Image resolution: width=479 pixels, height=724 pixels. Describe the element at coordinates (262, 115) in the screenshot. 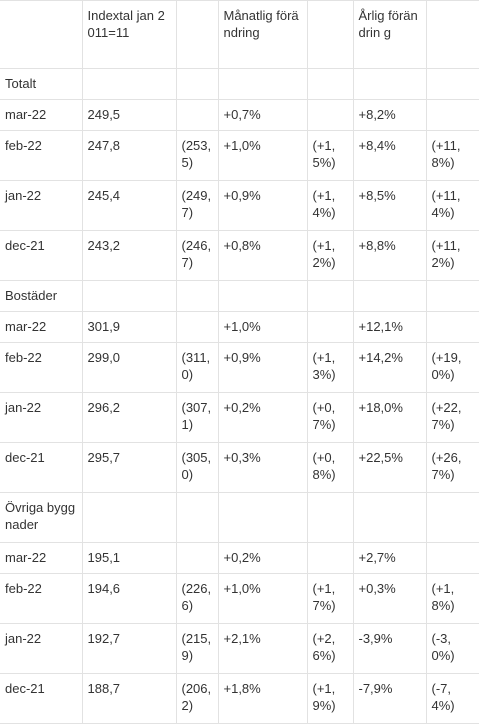

I see `cell-monthly: +0,7%` at that location.